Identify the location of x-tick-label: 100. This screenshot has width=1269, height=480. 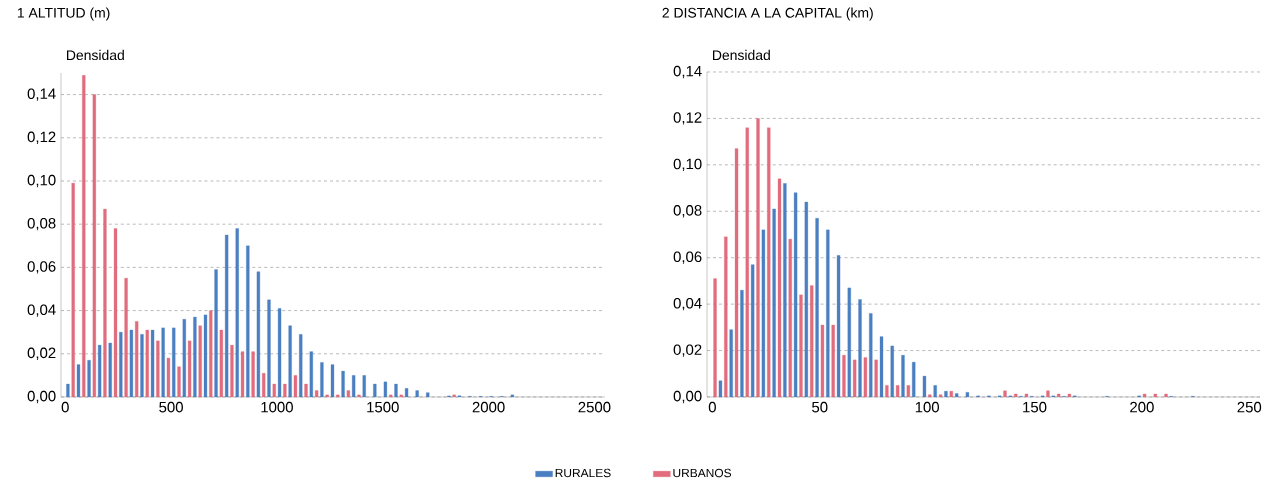
(927, 407).